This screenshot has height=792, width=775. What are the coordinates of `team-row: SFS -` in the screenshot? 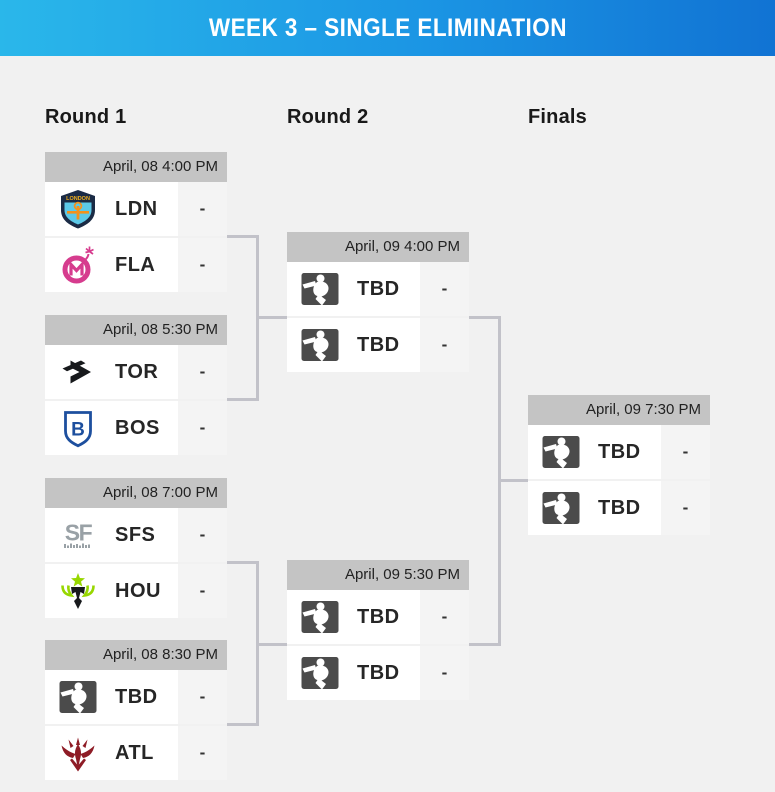 It's located at (136, 535).